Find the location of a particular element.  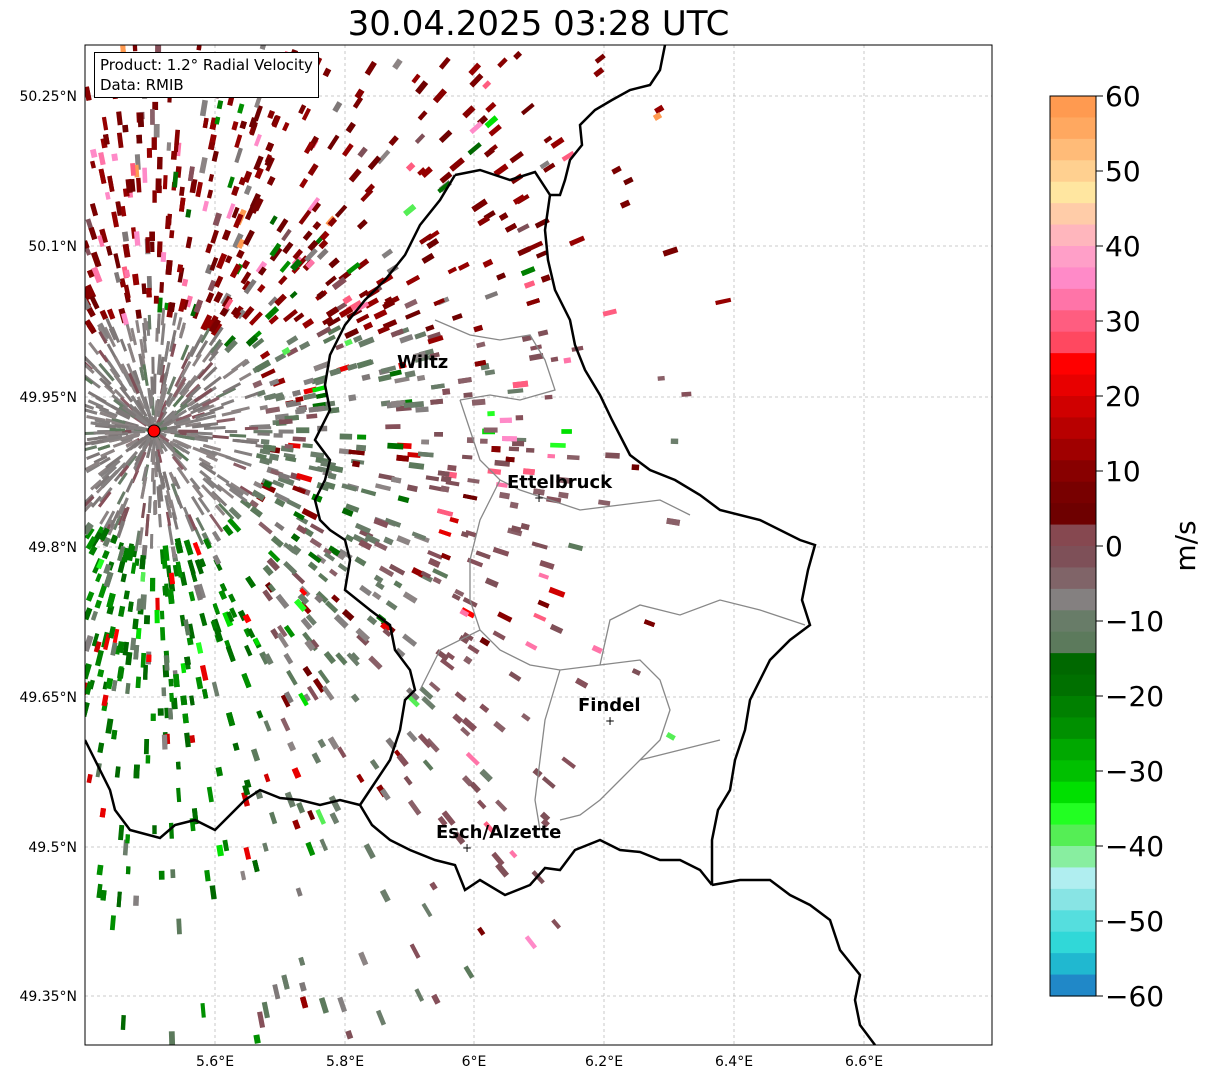

lat-tick-label: 50.1°N is located at coordinates (52, 247).